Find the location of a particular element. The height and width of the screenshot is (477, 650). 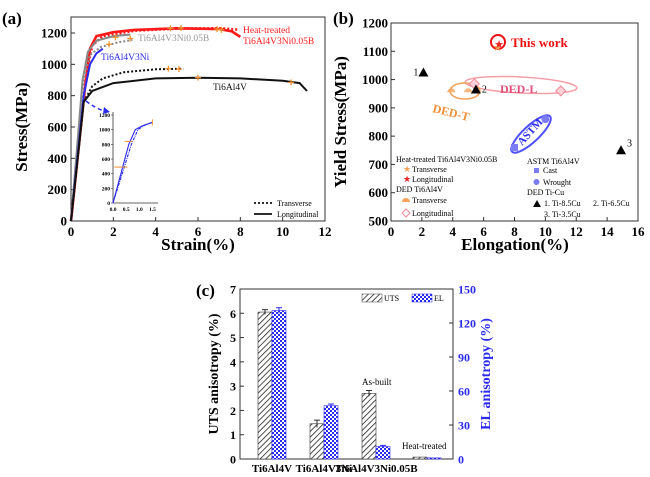

label-heat-treated: Heat-treated is located at coordinates (266, 31).